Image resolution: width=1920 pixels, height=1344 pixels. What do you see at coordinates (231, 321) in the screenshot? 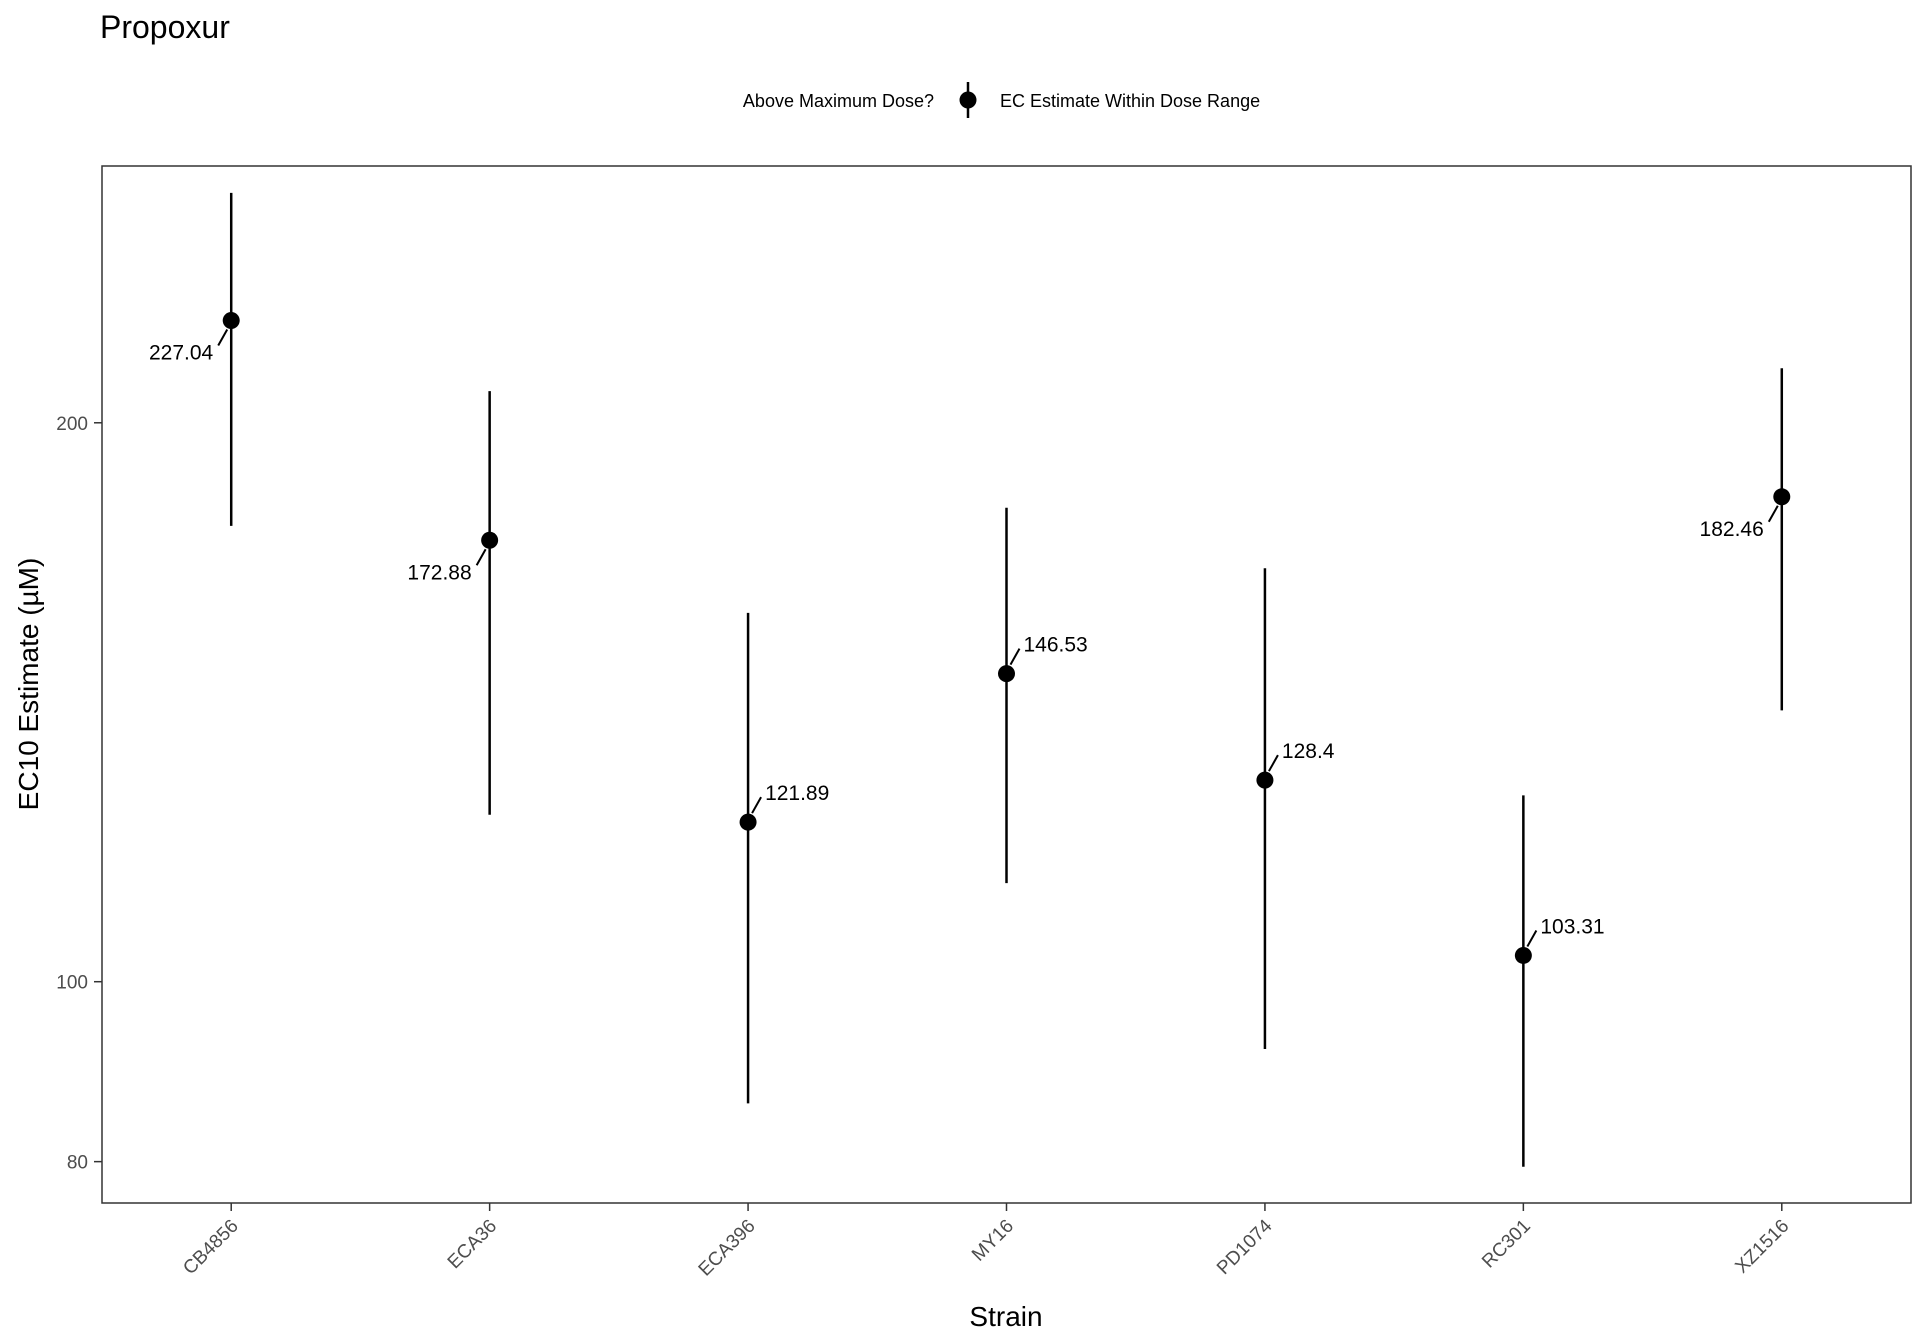
I see `point-cb4856` at bounding box center [231, 321].